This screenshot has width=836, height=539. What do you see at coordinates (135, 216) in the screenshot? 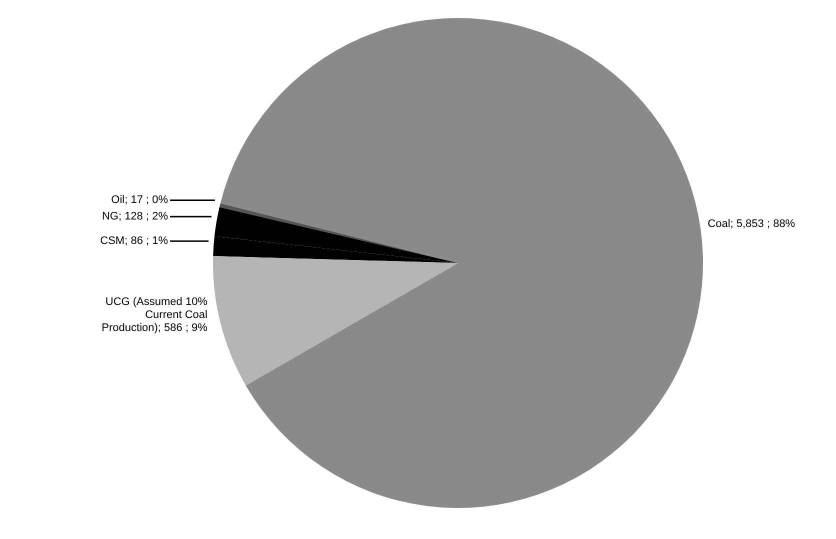
I see `slice-label: NG; 128 ; 2%` at bounding box center [135, 216].